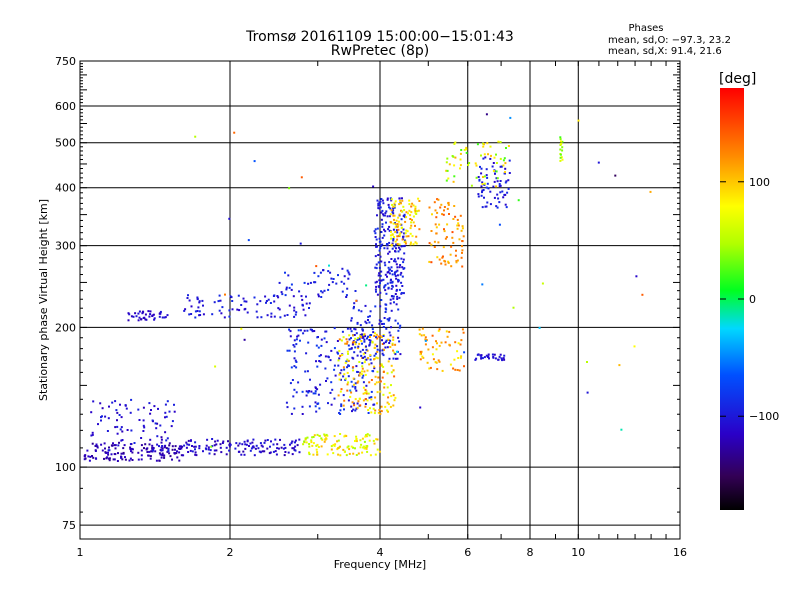 The height and width of the screenshot is (600, 800). I want to click on colorbar-label: [deg], so click(737, 79).